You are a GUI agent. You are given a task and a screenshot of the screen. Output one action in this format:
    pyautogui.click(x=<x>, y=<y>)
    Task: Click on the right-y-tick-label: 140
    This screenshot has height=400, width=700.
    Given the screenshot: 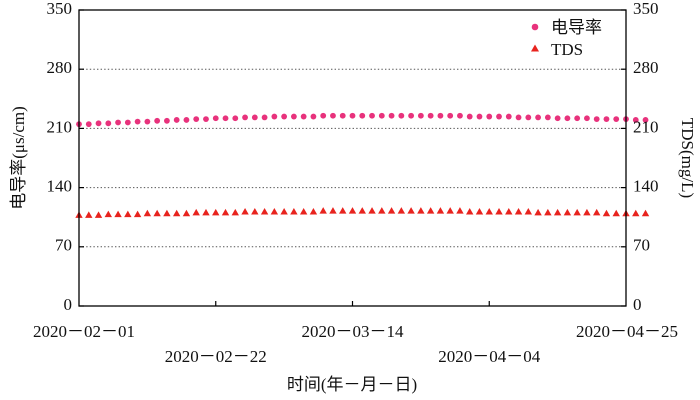 What is the action you would take?
    pyautogui.click(x=646, y=186)
    